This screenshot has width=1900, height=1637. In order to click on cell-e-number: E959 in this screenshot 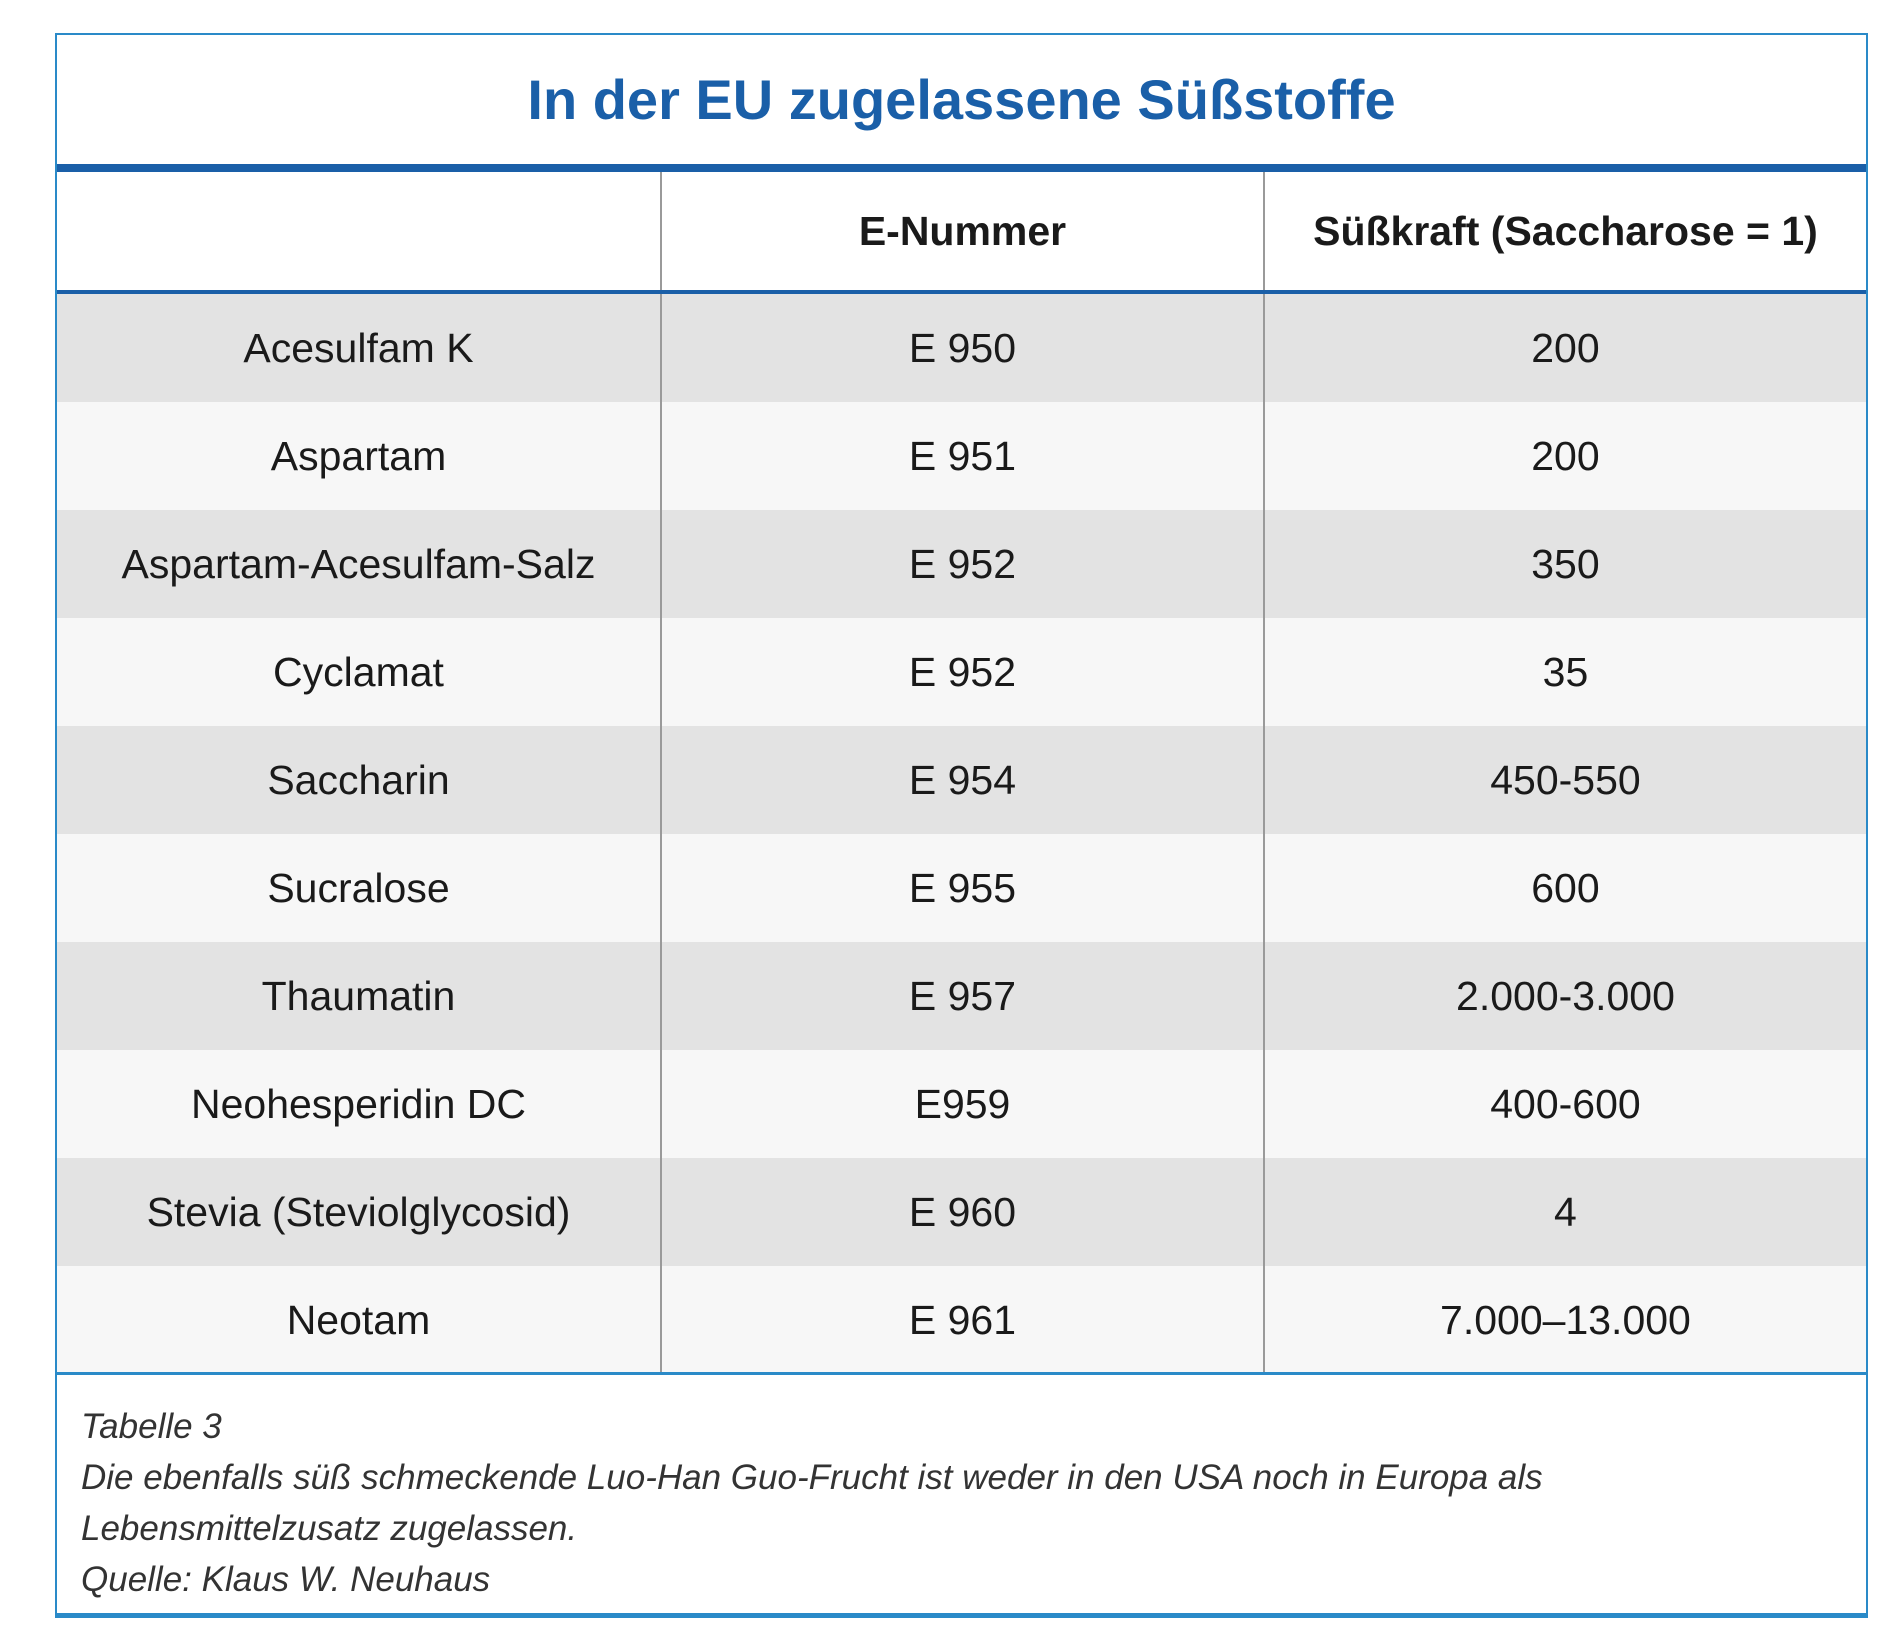, I will do `click(961, 1104)`.